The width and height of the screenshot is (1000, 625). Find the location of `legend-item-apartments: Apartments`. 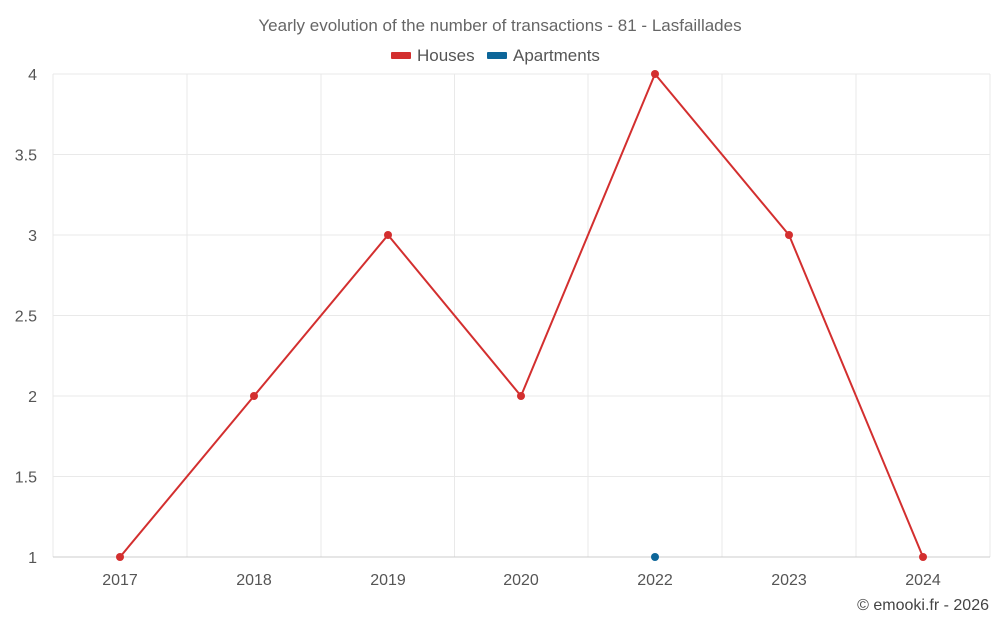

legend-item-apartments: Apartments is located at coordinates (543, 55).